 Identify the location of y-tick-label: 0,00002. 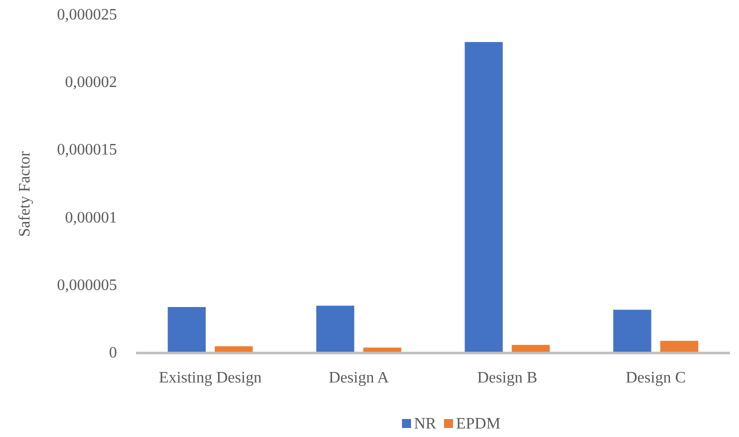
(91, 83).